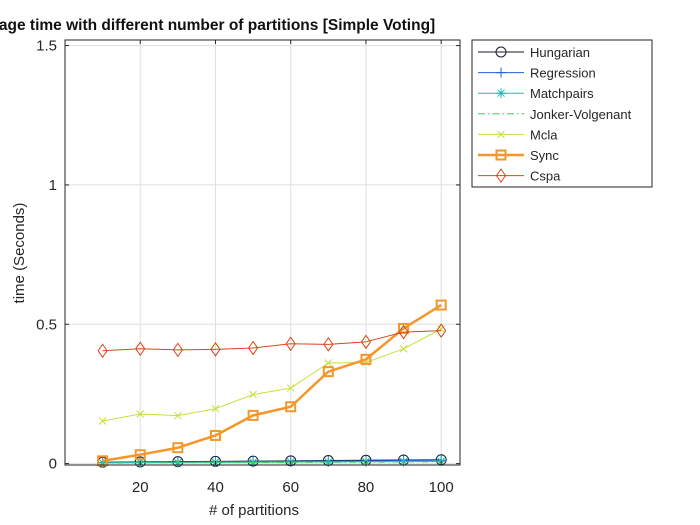 This screenshot has height=525, width=700. Describe the element at coordinates (441, 487) in the screenshot. I see `x-tick-label: 100` at that location.